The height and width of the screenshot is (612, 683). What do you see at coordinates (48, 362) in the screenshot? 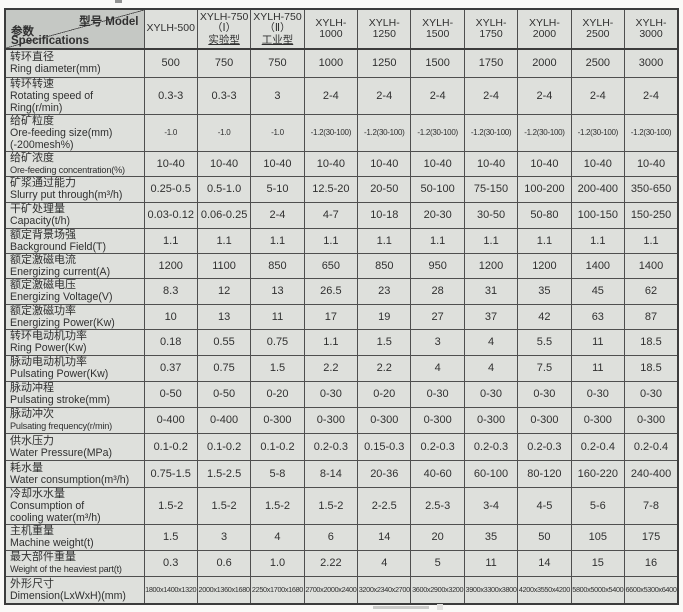
I see `row-label-line: 脉动电动机功率` at bounding box center [48, 362].